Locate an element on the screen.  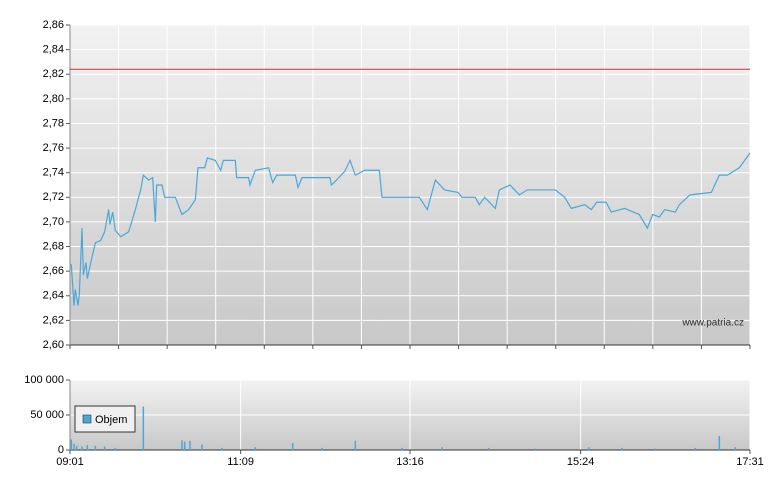
y-tick-label: 2,60 is located at coordinates (53, 345).